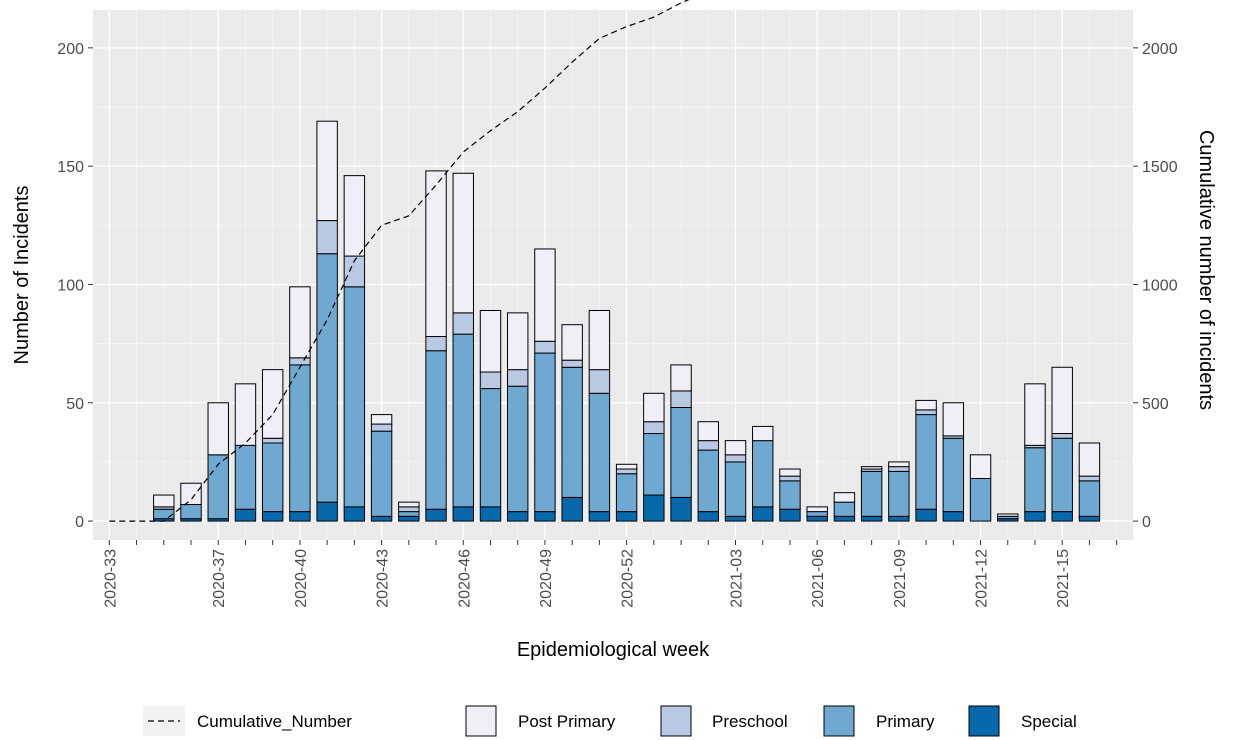  Describe the element at coordinates (839, 721) in the screenshot. I see `legend-key-primary` at that location.